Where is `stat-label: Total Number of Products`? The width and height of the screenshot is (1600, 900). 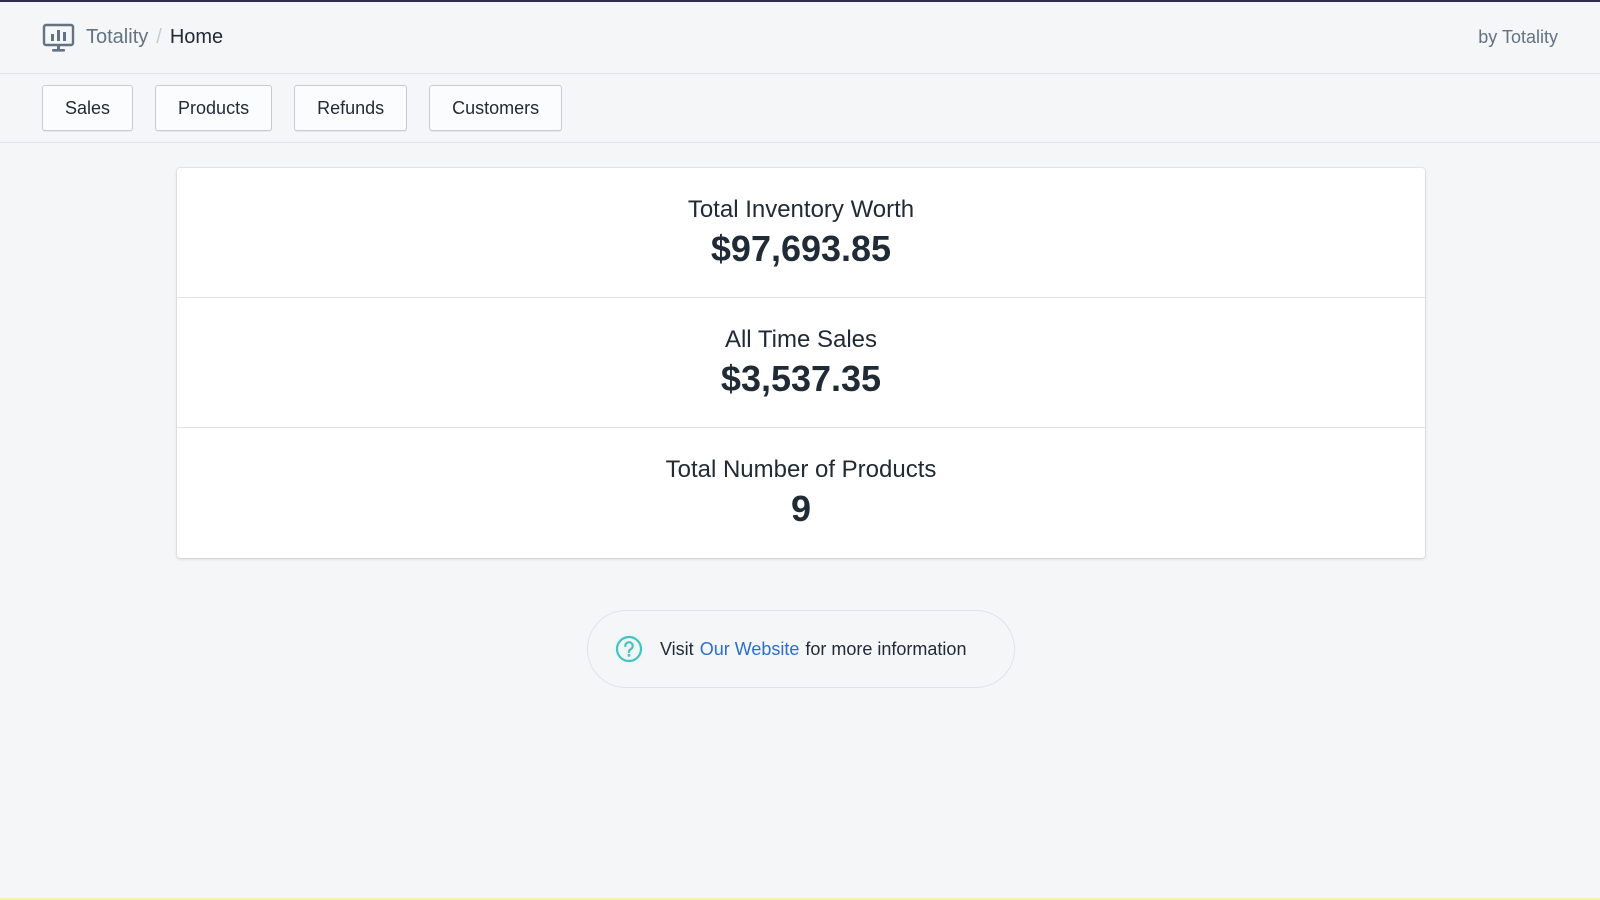 stat-label: Total Number of Products is located at coordinates (801, 469).